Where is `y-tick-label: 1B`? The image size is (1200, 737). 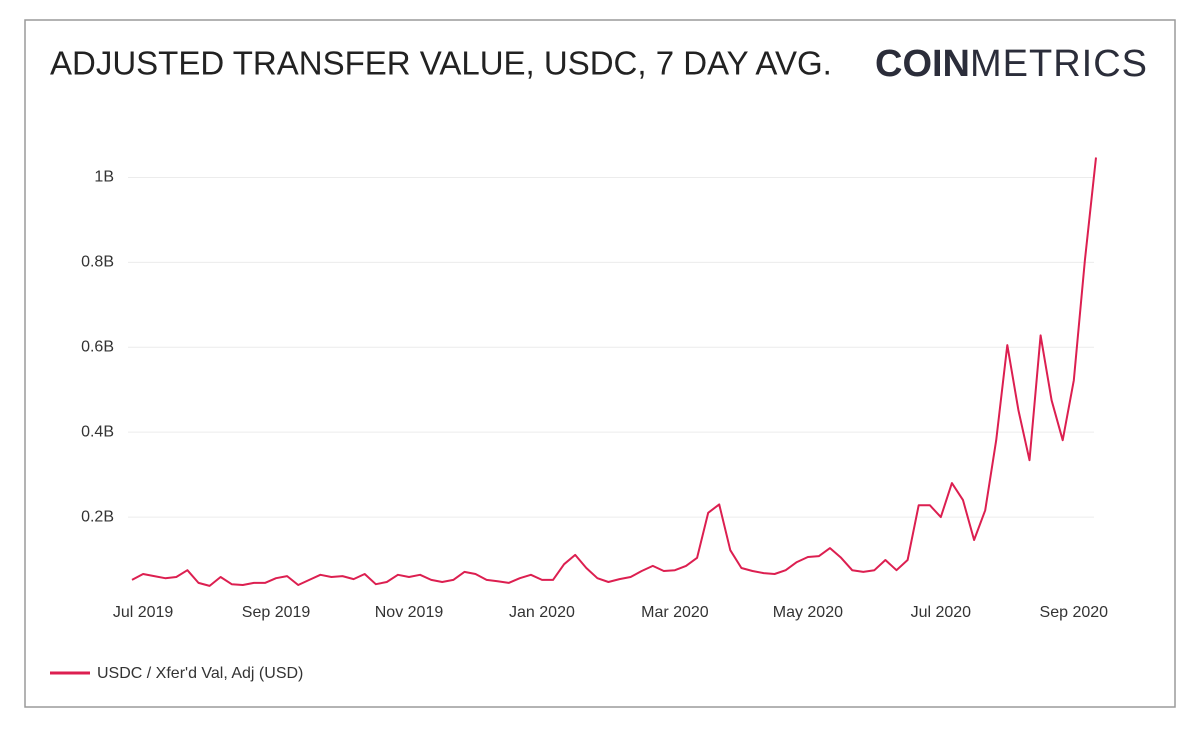
y-tick-label: 1B is located at coordinates (104, 177).